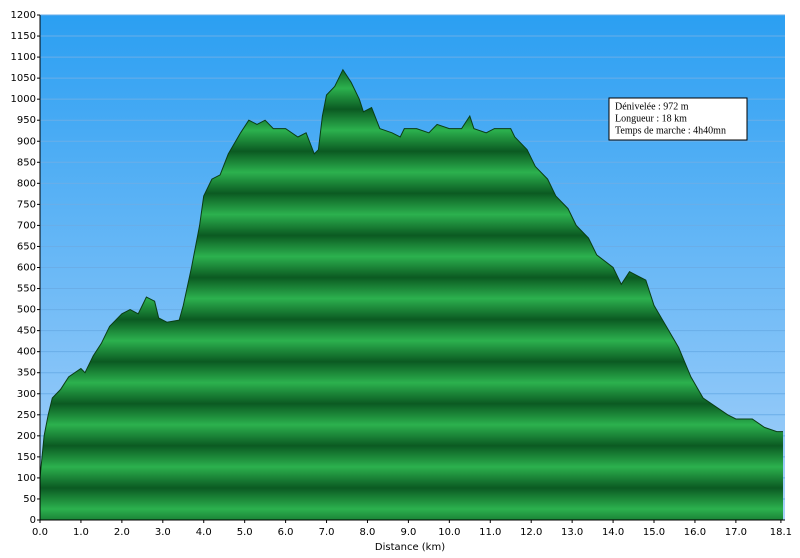  I want to click on y-tick-label: 500, so click(26, 310).